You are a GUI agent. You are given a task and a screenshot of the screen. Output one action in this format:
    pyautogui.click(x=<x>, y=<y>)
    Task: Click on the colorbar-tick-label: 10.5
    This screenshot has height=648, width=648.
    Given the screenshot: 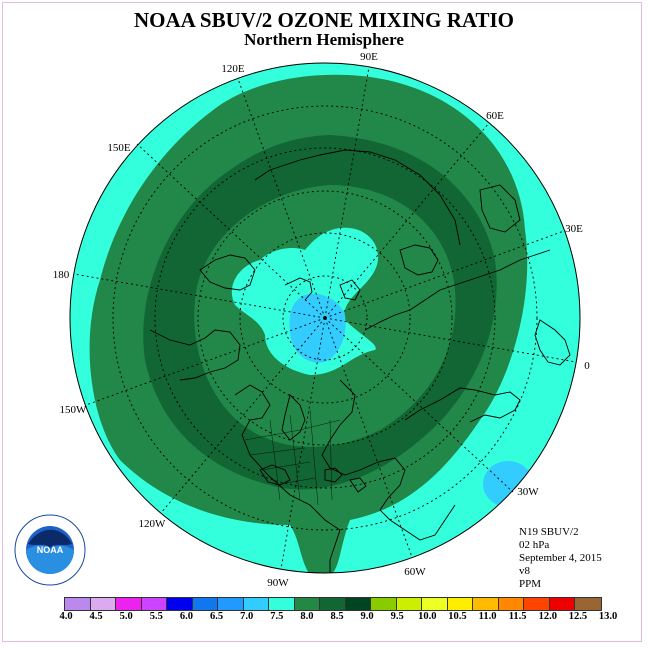 What is the action you would take?
    pyautogui.click(x=457, y=616)
    